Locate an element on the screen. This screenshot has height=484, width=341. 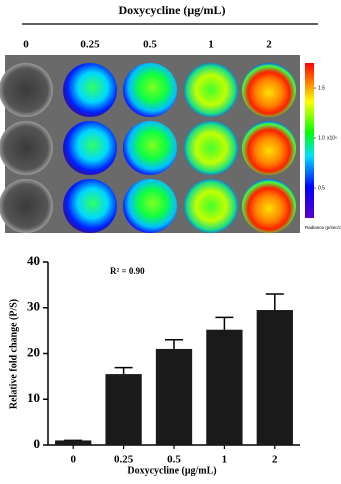
x-tick-label: 0.25 is located at coordinates (124, 460).